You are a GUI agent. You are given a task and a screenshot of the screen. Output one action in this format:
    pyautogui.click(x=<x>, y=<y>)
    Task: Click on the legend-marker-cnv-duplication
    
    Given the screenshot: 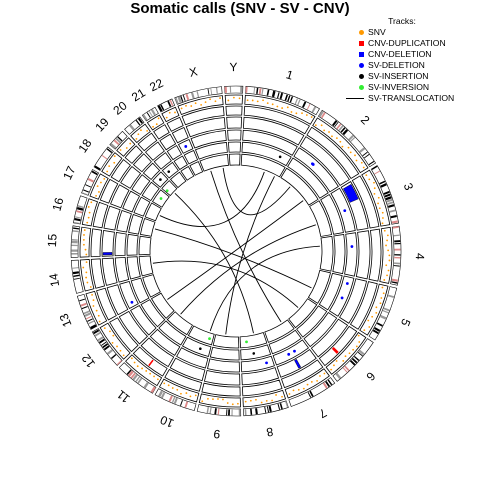 What is the action you would take?
    pyautogui.click(x=361, y=43)
    